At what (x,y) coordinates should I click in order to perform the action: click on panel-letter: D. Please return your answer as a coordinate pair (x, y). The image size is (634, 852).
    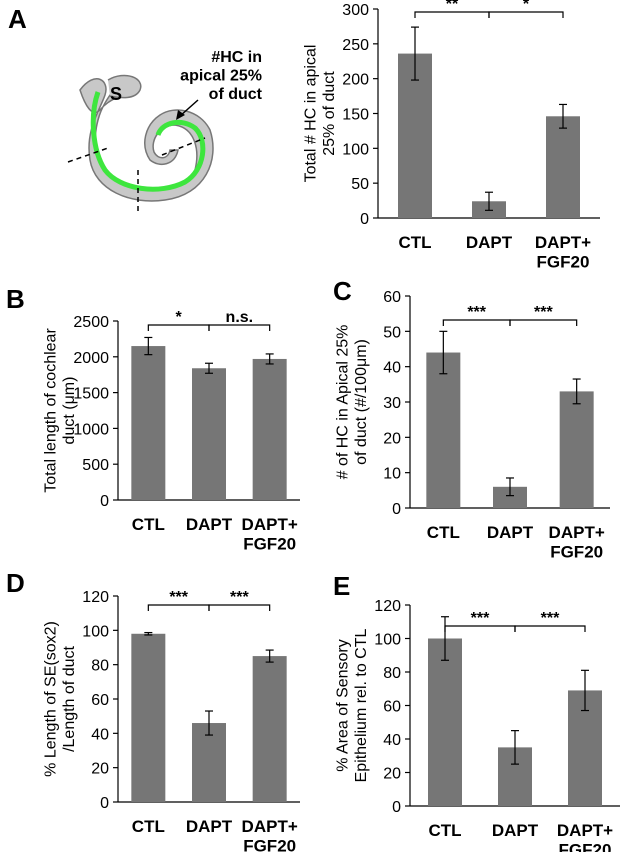
    Looking at the image, I should click on (15, 583).